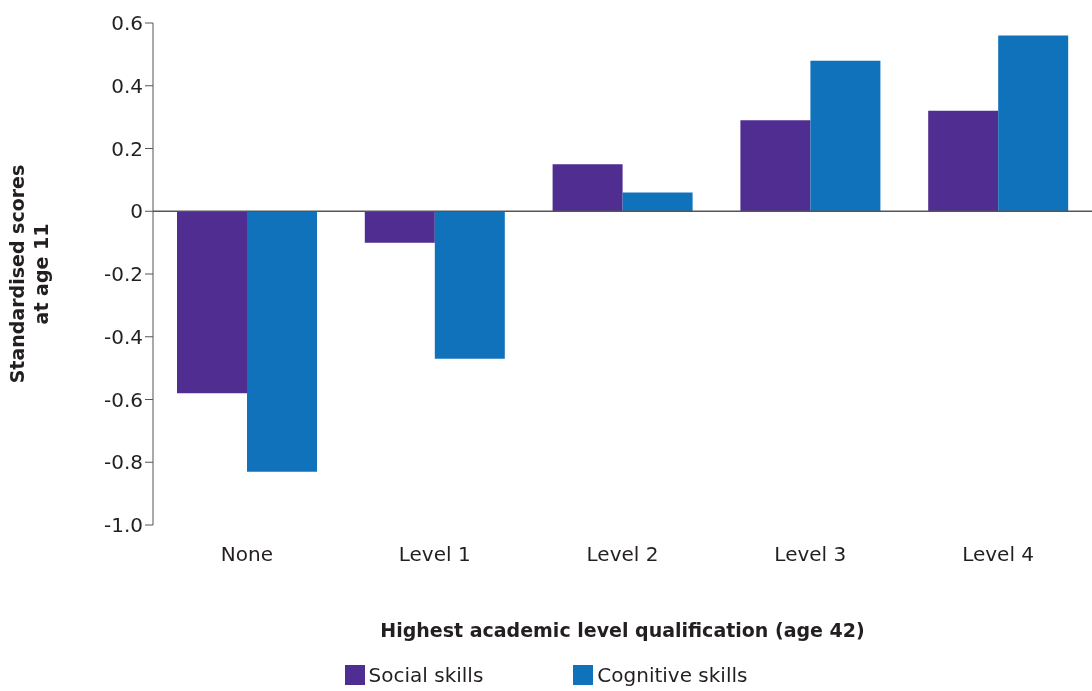 This screenshot has height=691, width=1092. Describe the element at coordinates (998, 554) in the screenshot. I see `x-tick-label: Level 4` at that location.